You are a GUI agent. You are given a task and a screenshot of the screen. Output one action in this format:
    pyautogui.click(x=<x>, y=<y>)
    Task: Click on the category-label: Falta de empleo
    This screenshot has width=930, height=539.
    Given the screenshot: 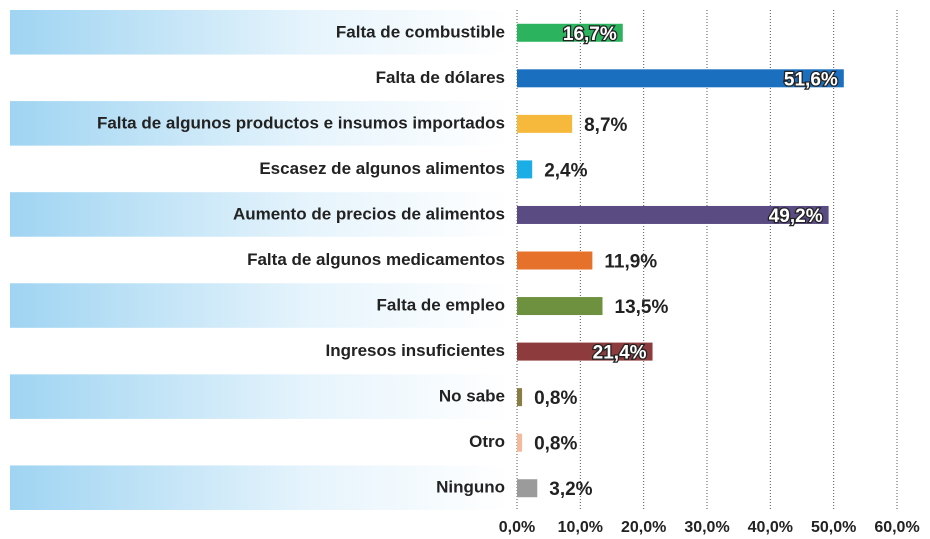 What is the action you would take?
    pyautogui.click(x=441, y=305)
    